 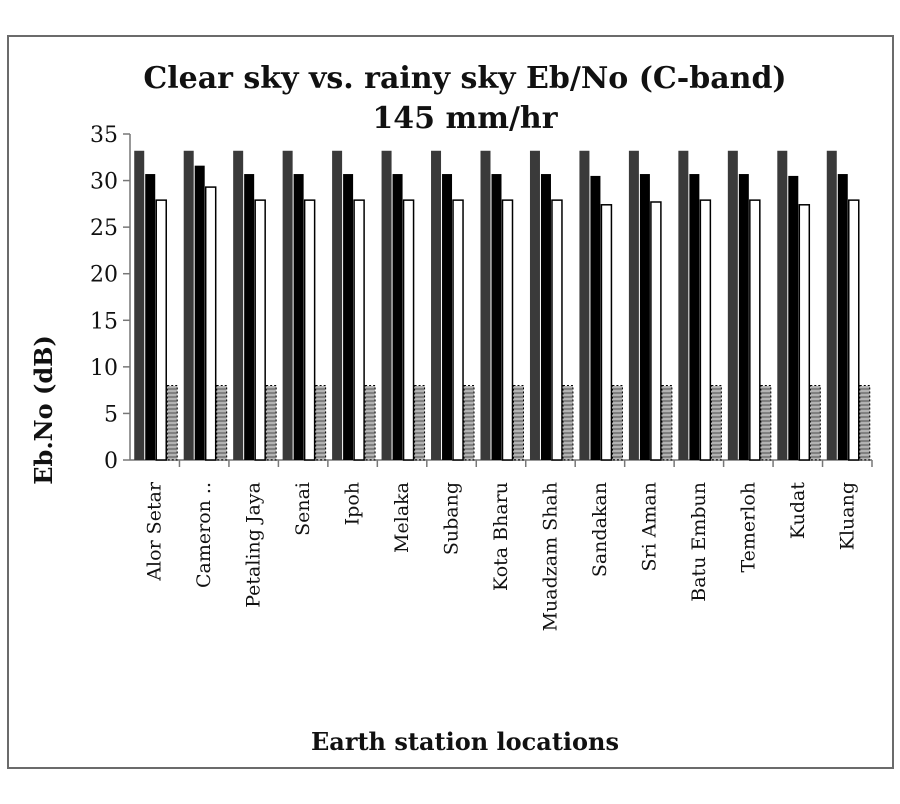 I want to click on x-tick-label: Subang, so click(x=452, y=518).